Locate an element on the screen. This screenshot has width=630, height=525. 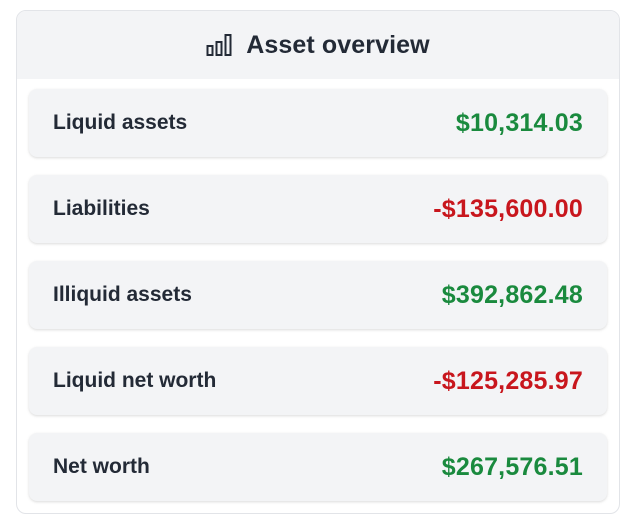
row-illiquid-assets: Illiquid assets $392,862.48 is located at coordinates (318, 295).